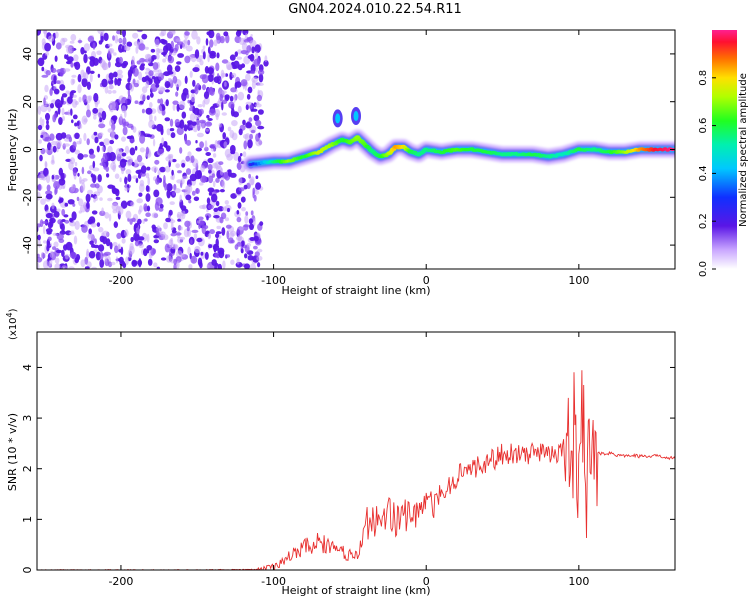  Describe the element at coordinates (27, 367) in the screenshot. I see `snr-y-tick-label: 4` at that location.